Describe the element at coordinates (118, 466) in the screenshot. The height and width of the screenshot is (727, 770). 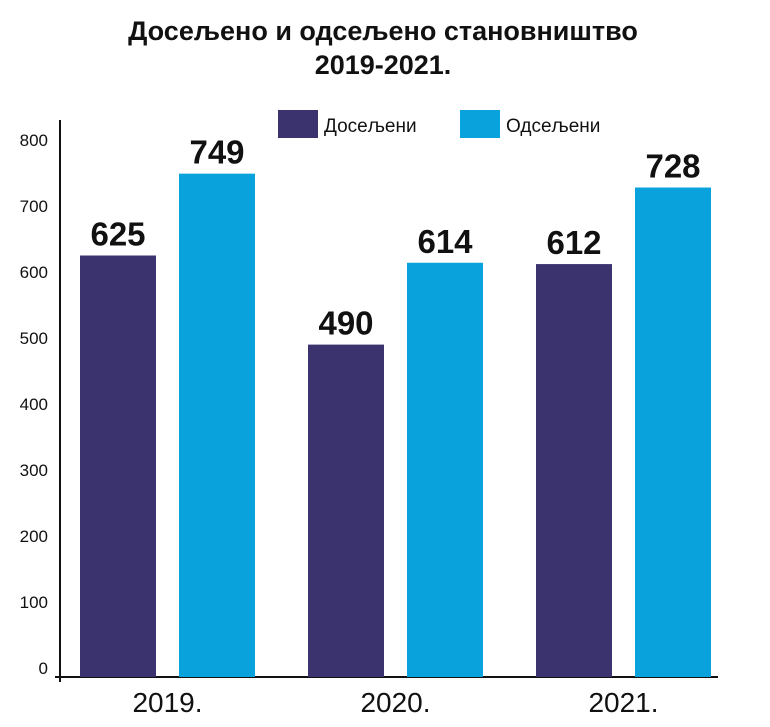
I see `bar-doseljeni-2019` at that location.